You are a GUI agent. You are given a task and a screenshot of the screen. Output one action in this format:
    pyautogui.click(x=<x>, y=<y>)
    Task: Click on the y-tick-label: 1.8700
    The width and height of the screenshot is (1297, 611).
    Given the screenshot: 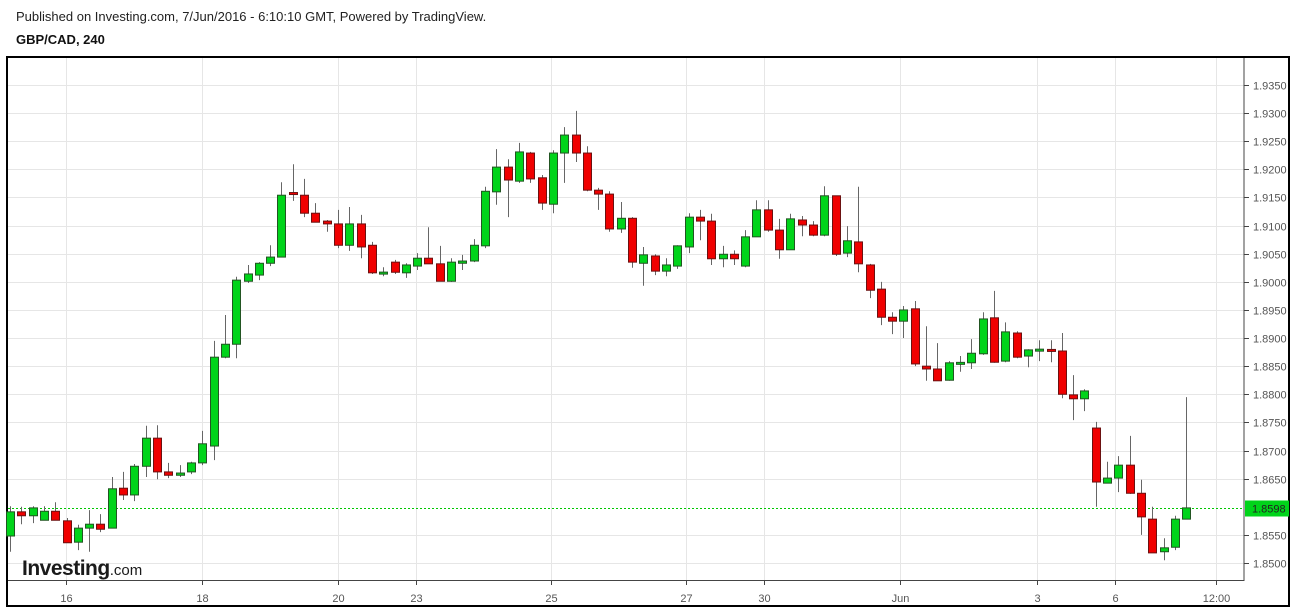 What is the action you would take?
    pyautogui.click(x=1270, y=453)
    